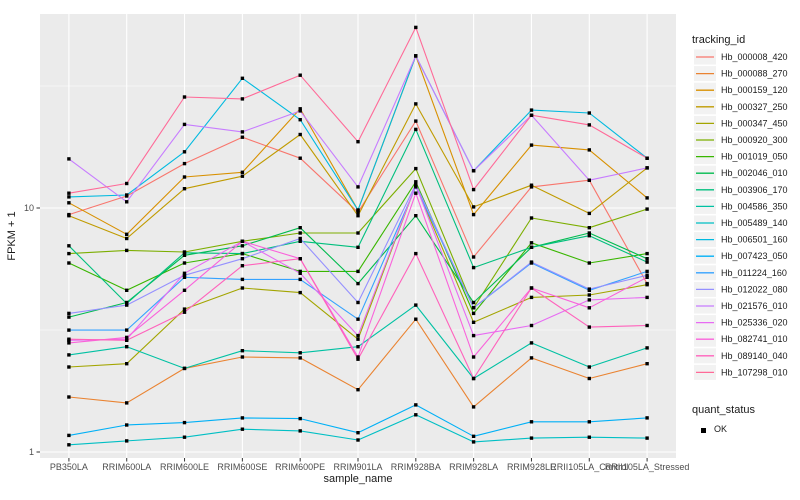 The height and width of the screenshot is (500, 800). Describe the element at coordinates (754, 107) in the screenshot. I see `legend-item-label: Hb_000327_250` at that location.